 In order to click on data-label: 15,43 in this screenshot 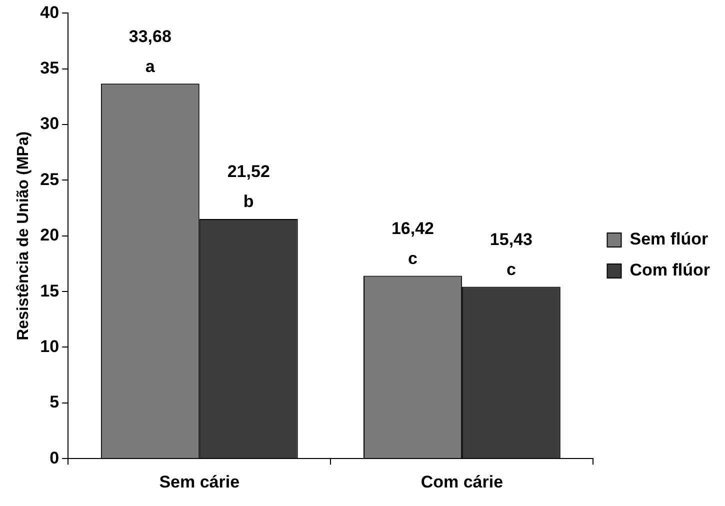, I will do `click(511, 239)`.